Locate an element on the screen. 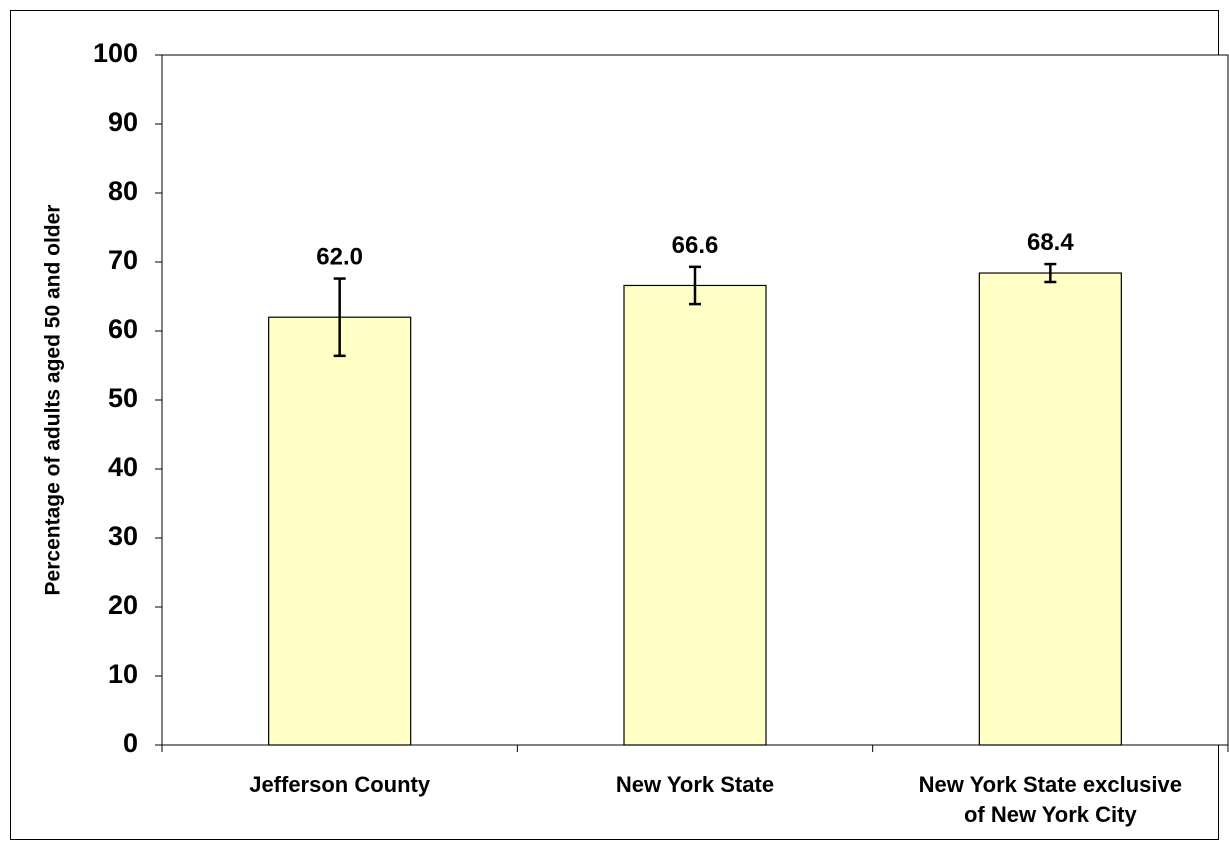  x-category-label: of New York City is located at coordinates (1051, 814).